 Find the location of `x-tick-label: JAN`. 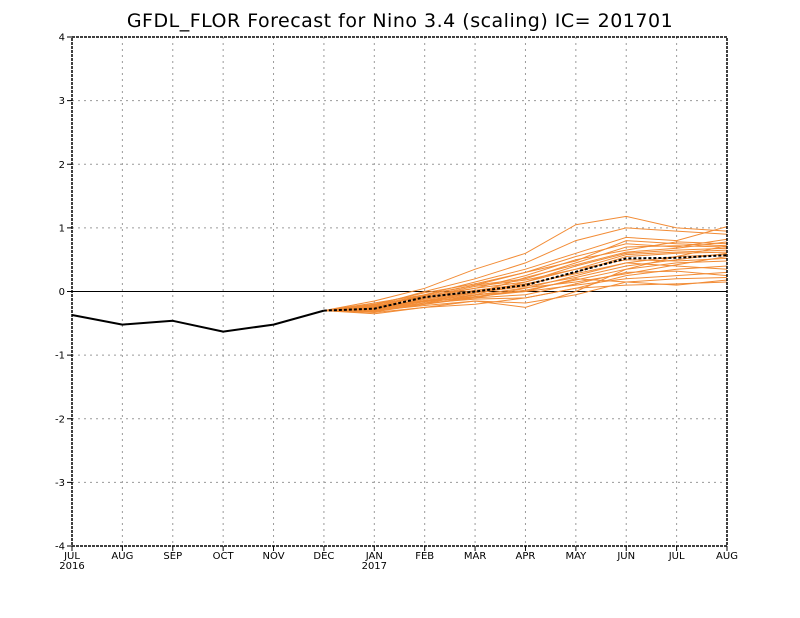

x-tick-label: JAN is located at coordinates (374, 556).